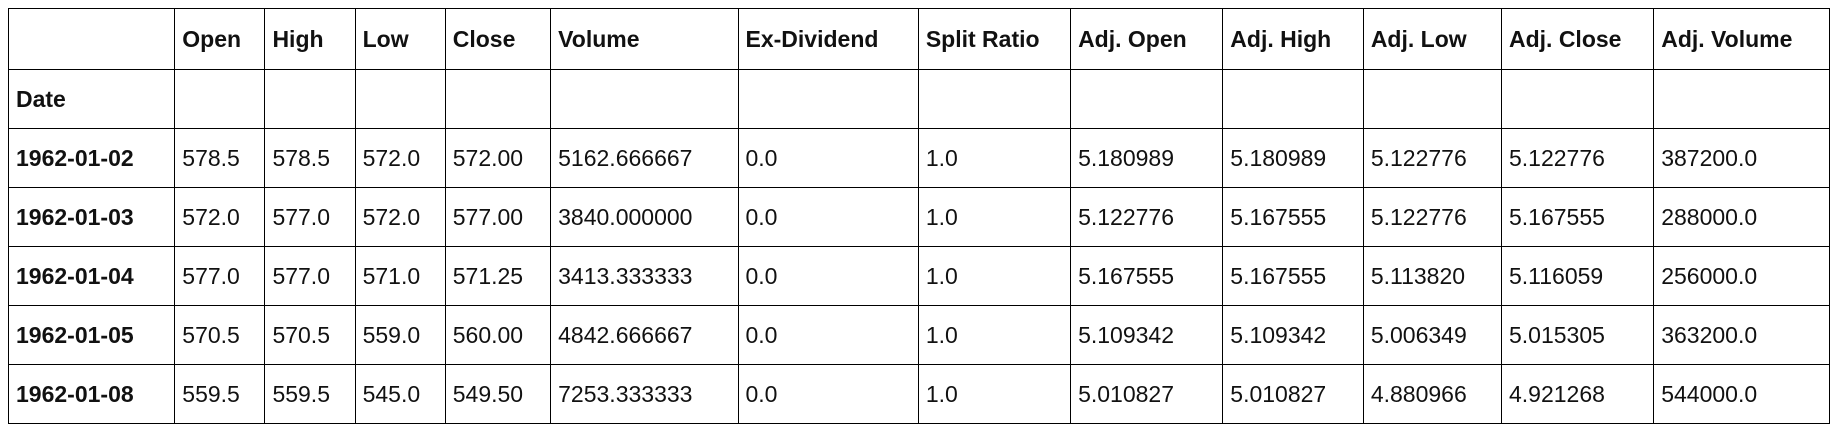 The width and height of the screenshot is (1838, 425). Describe the element at coordinates (1147, 39) in the screenshot. I see `column-header: Adj. Open` at that location.